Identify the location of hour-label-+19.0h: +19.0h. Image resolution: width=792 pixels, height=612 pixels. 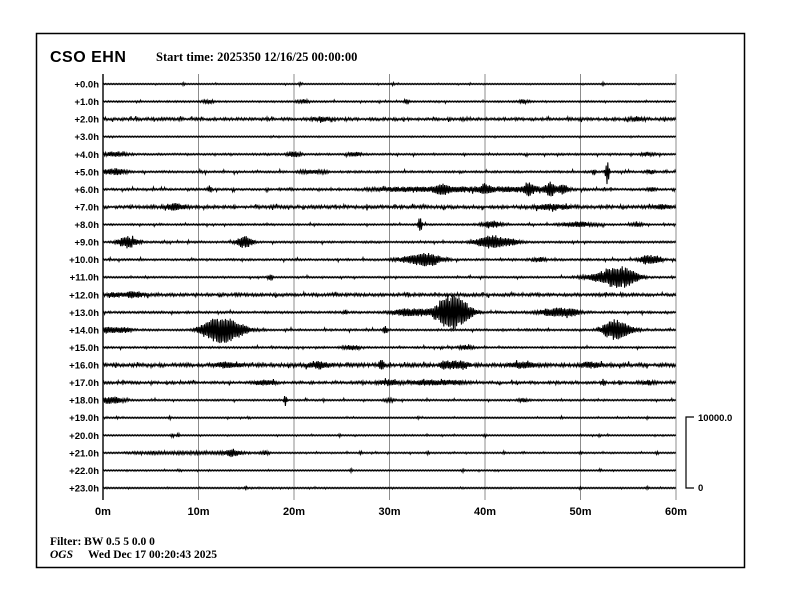
(84, 418).